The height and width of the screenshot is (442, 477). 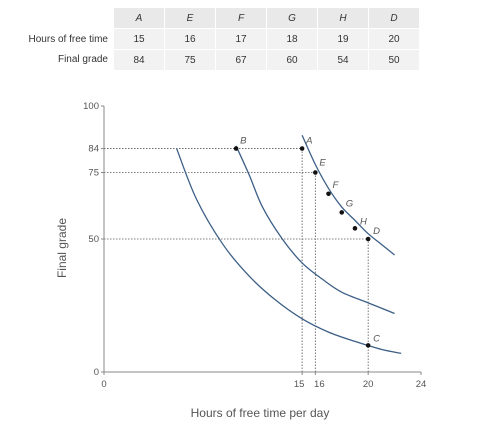 I want to click on point-a, so click(x=302, y=148).